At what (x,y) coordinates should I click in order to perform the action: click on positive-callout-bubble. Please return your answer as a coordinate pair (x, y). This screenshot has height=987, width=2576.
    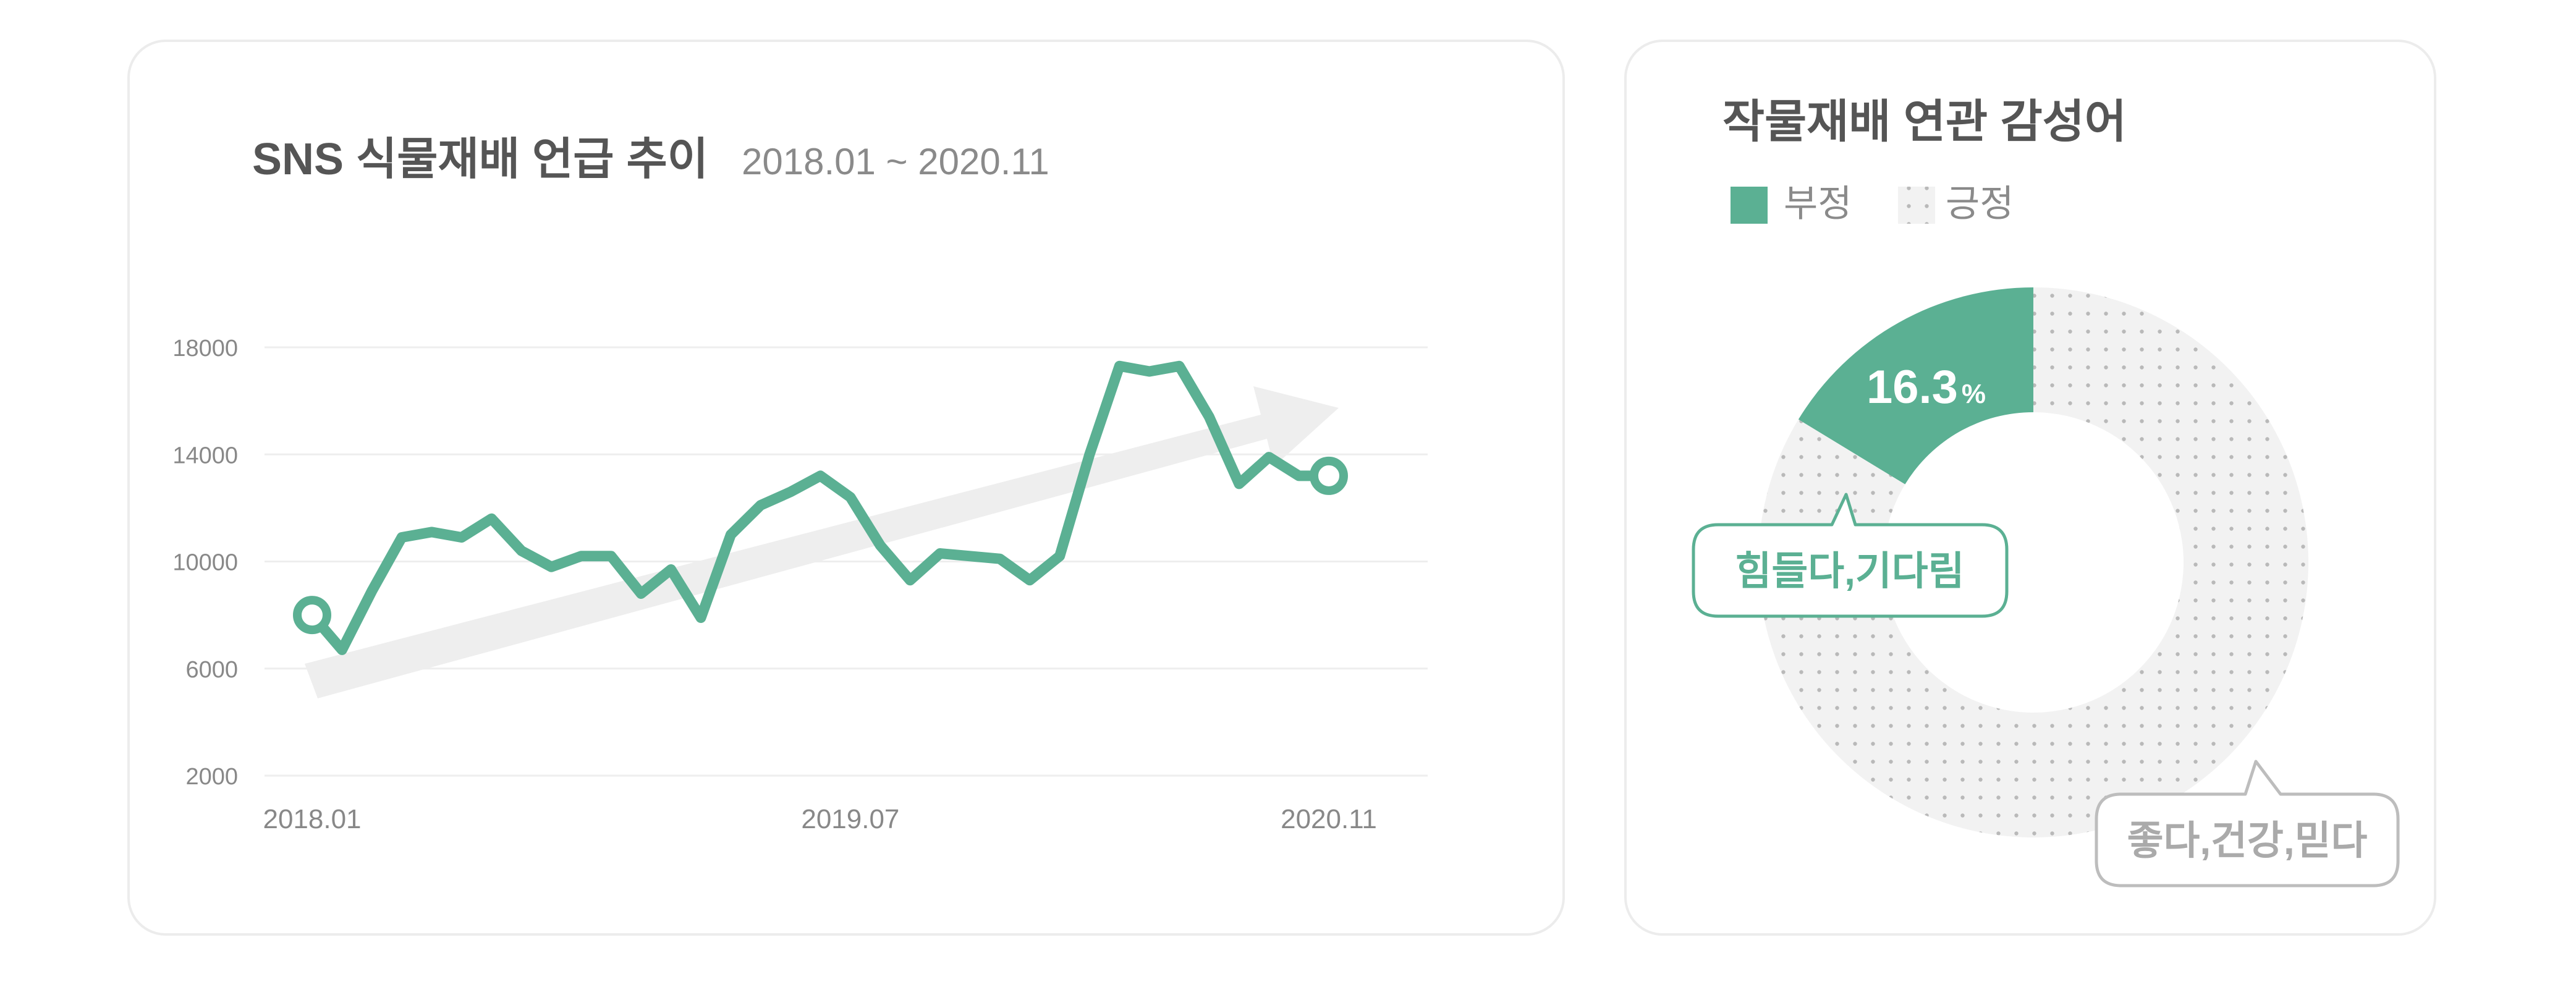
    Looking at the image, I should click on (2247, 823).